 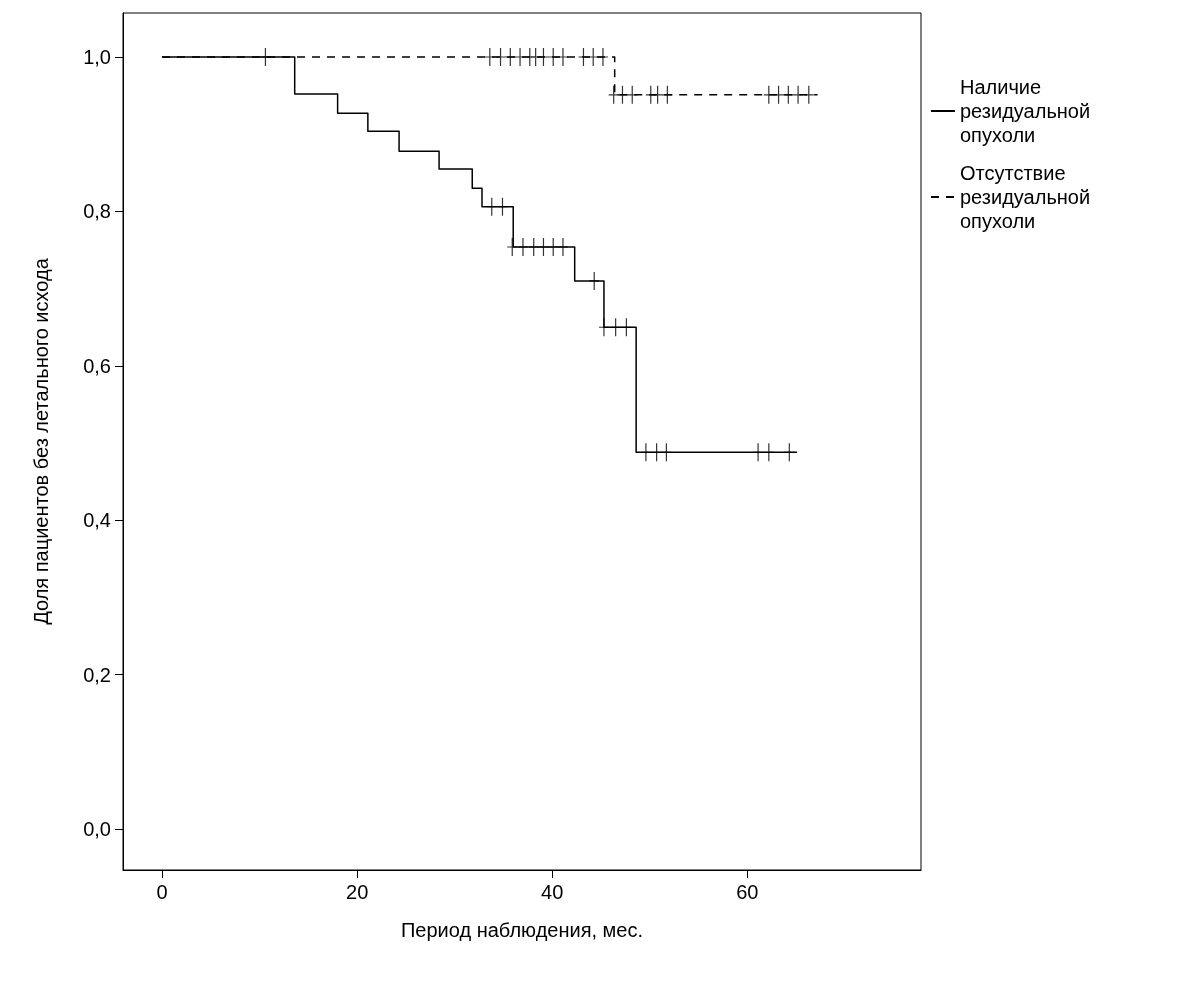 I want to click on y-tick-label: 0,6, so click(x=97, y=365).